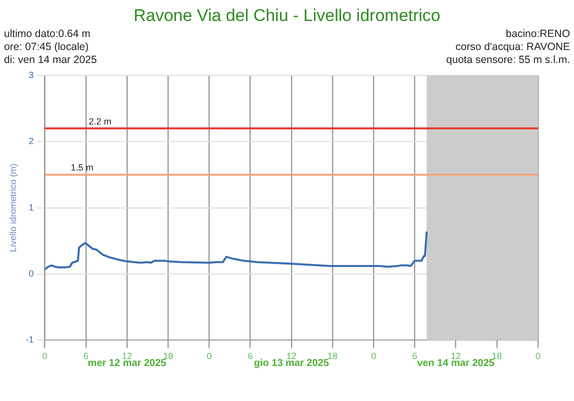 The image size is (574, 401). I want to click on chart-title: Ravone Via del Chiu - Livello idrometrico, so click(287, 16).